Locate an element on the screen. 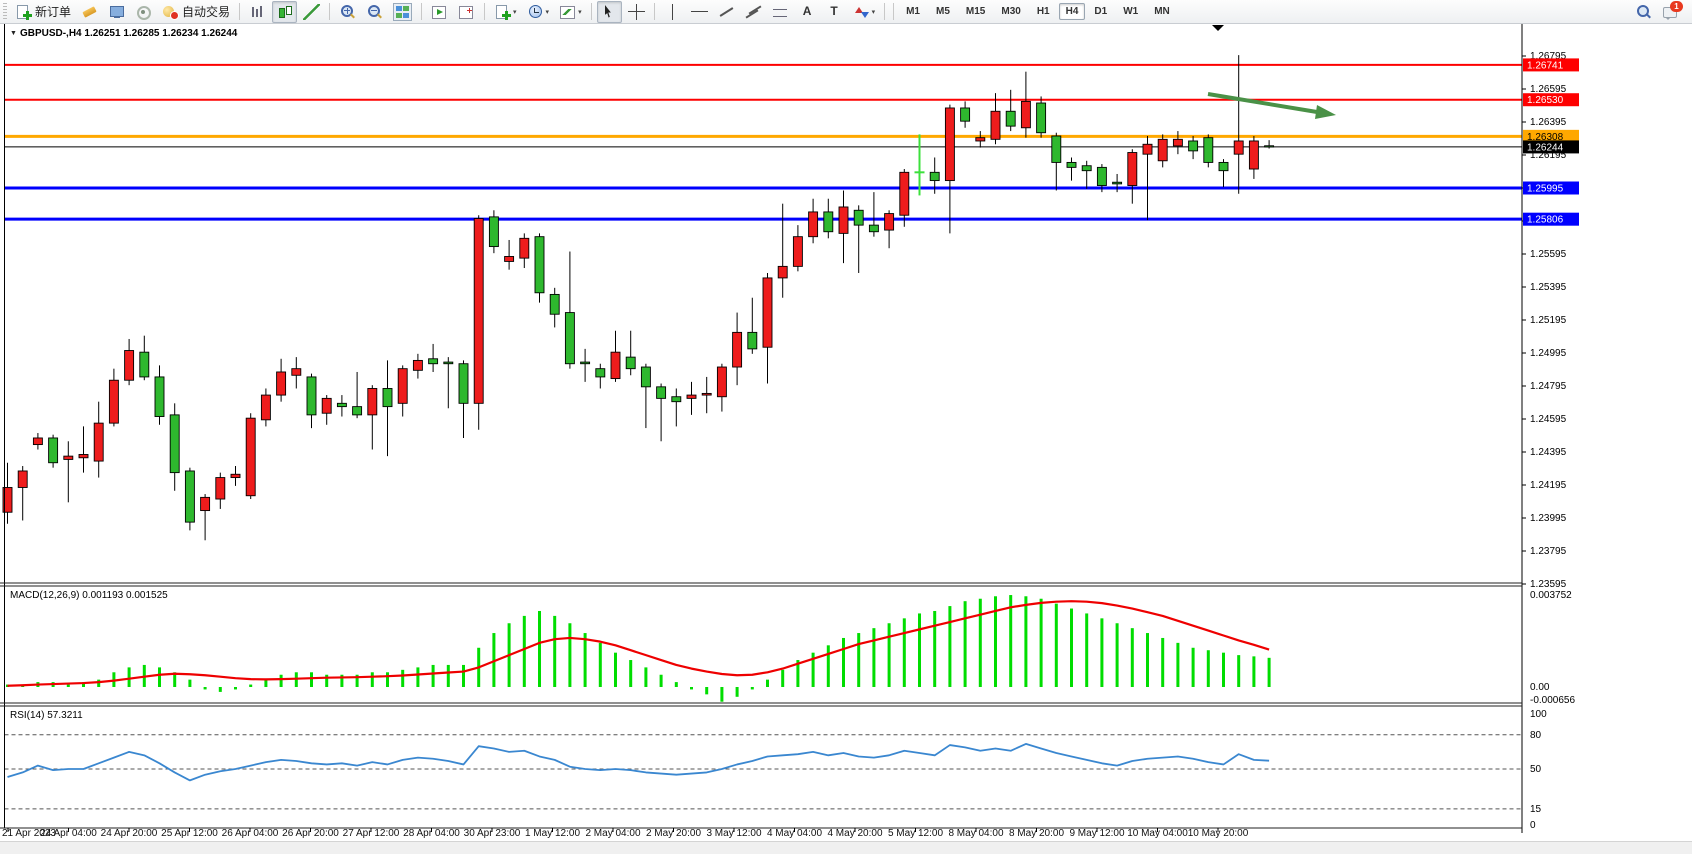 This screenshot has width=1692, height=854. text-label-button: T is located at coordinates (834, 12).